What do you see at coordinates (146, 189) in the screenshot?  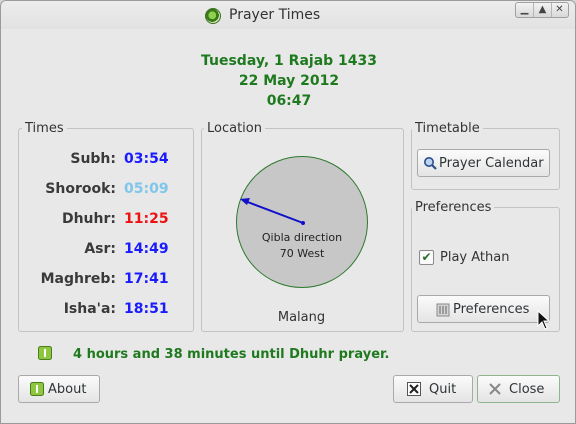 I see `prayer-time: 05:09` at bounding box center [146, 189].